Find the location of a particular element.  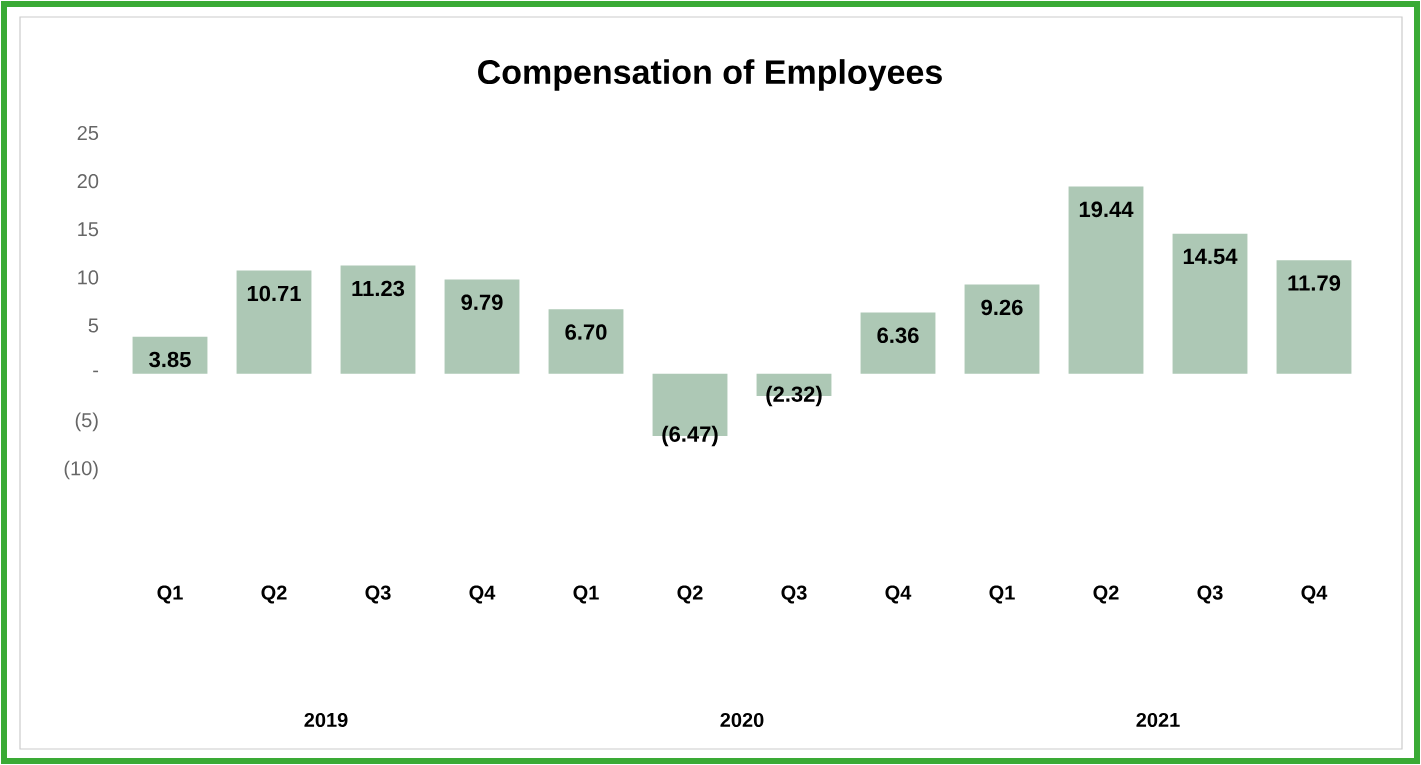

y-tick-label: (10) is located at coordinates (81, 470).